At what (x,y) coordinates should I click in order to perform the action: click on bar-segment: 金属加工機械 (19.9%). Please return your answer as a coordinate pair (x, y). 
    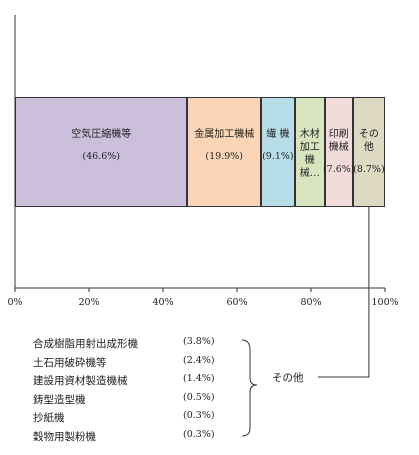
    Looking at the image, I should click on (224, 152).